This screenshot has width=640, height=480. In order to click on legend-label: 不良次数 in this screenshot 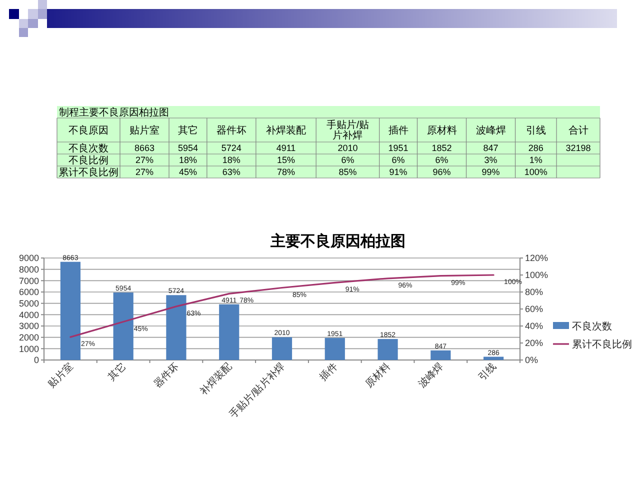, I will do `click(592, 326)`.